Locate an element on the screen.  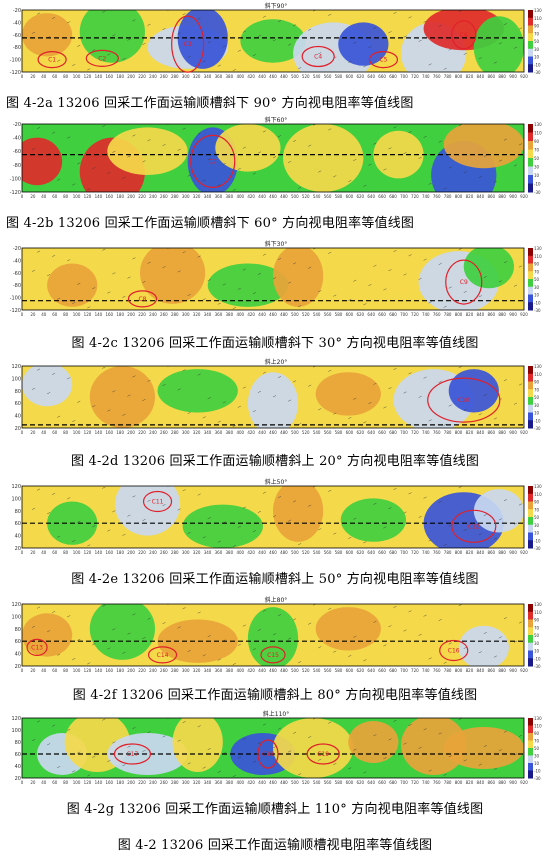
x-tick-label: 300 is located at coordinates (186, 782).